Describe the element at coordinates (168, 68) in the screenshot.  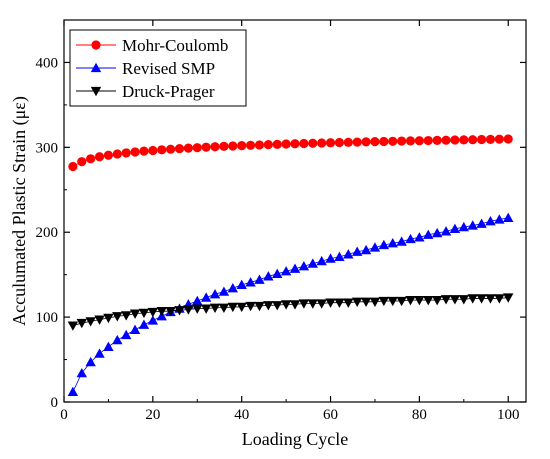
I see `legend-label: Revised SMP` at that location.